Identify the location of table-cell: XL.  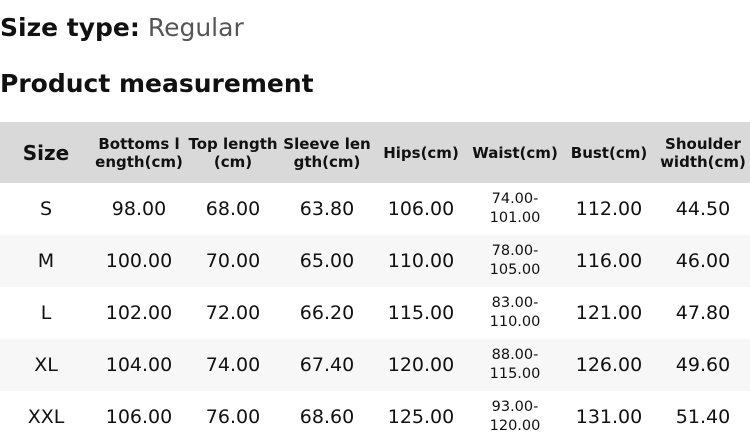
(46, 365).